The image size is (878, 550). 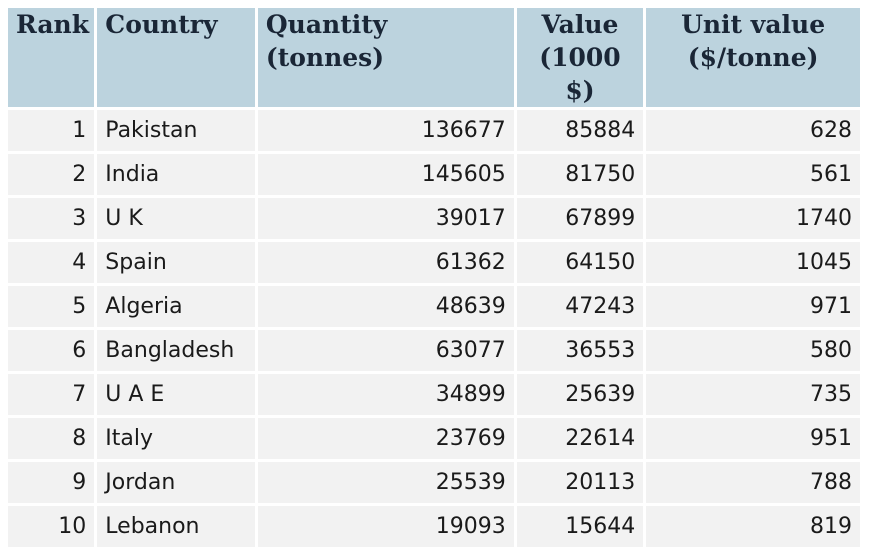 I want to click on value-cell: 22614, so click(x=580, y=438).